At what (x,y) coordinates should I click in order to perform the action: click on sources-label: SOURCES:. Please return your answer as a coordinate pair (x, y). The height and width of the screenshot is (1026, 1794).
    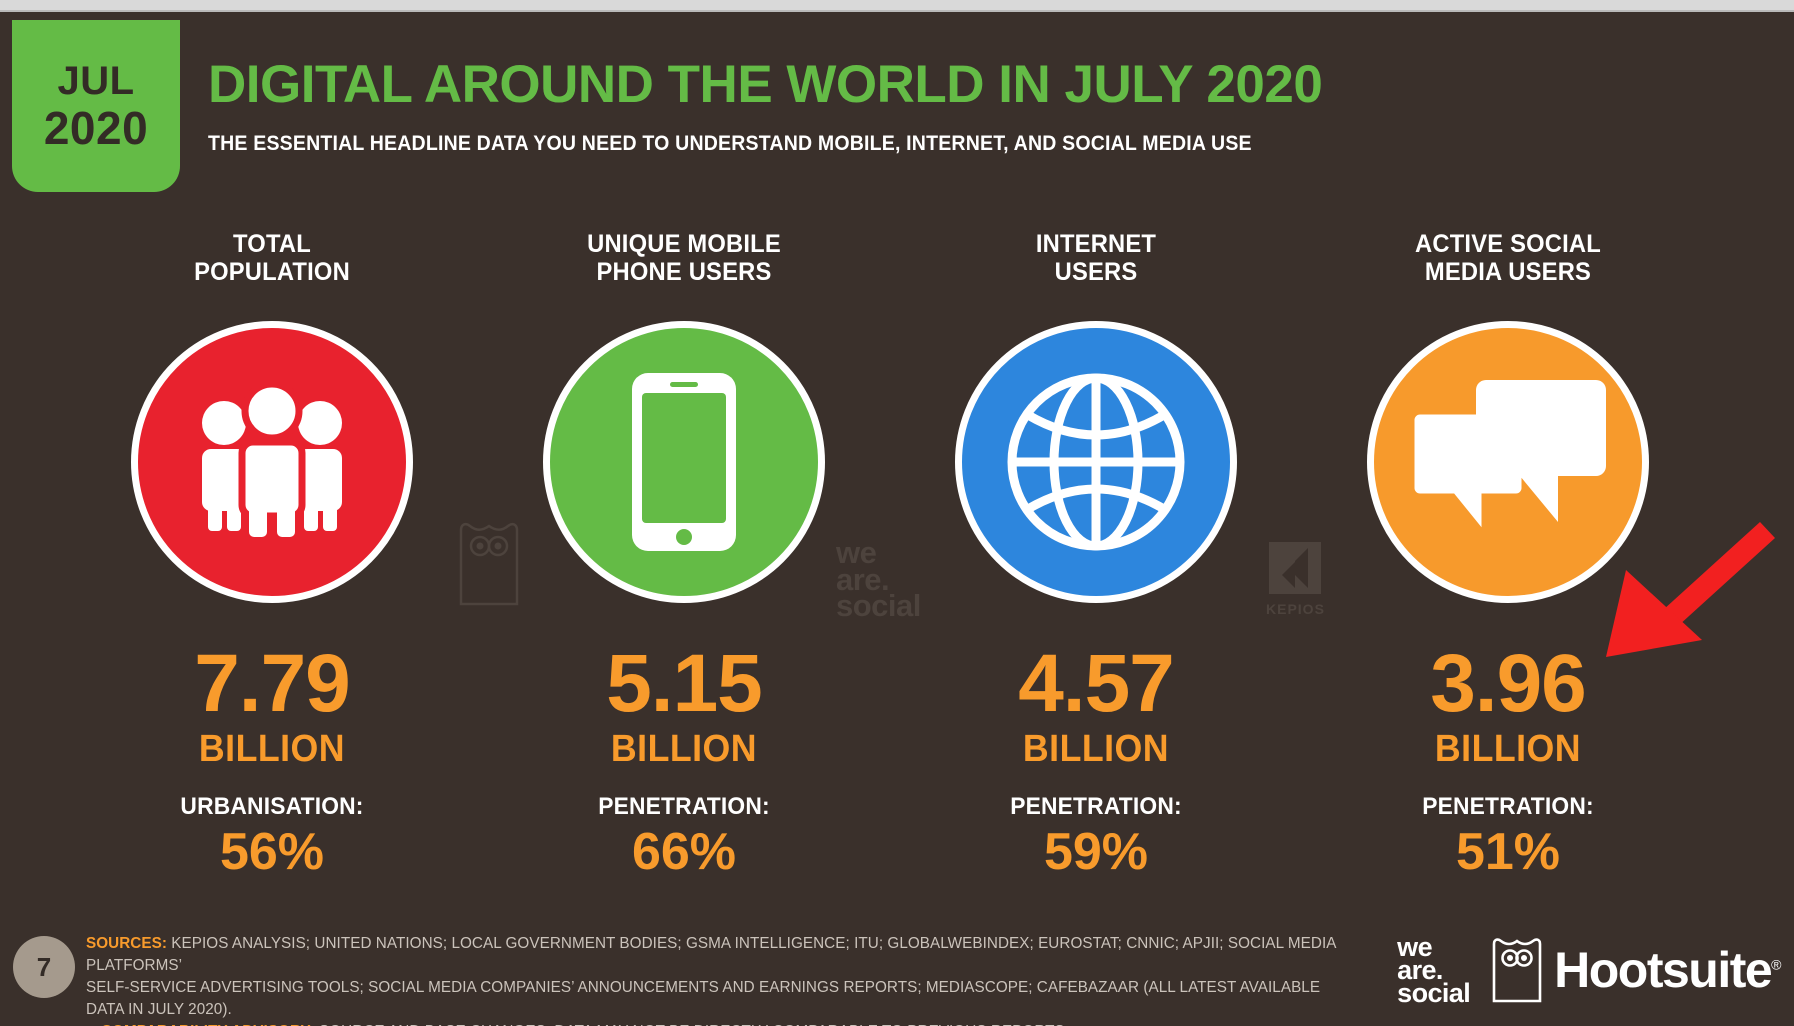
    Looking at the image, I should click on (126, 943).